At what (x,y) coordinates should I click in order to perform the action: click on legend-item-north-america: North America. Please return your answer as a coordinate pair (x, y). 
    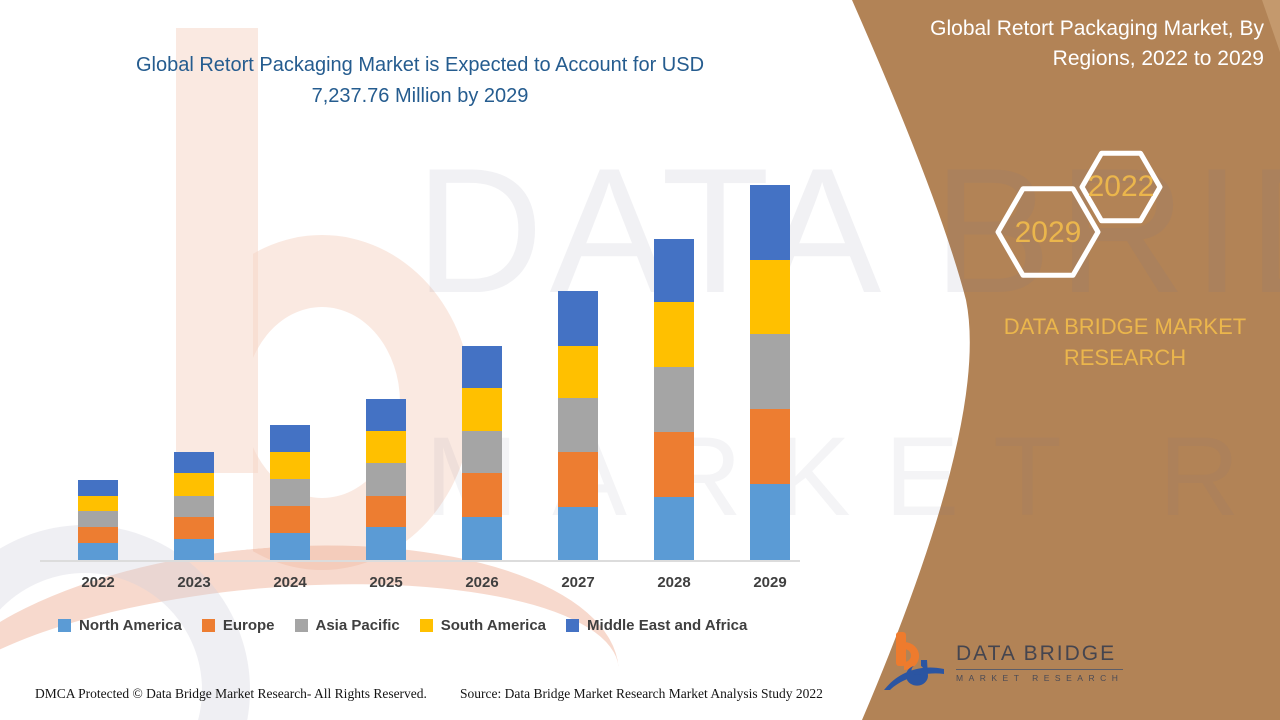
    Looking at the image, I should click on (120, 625).